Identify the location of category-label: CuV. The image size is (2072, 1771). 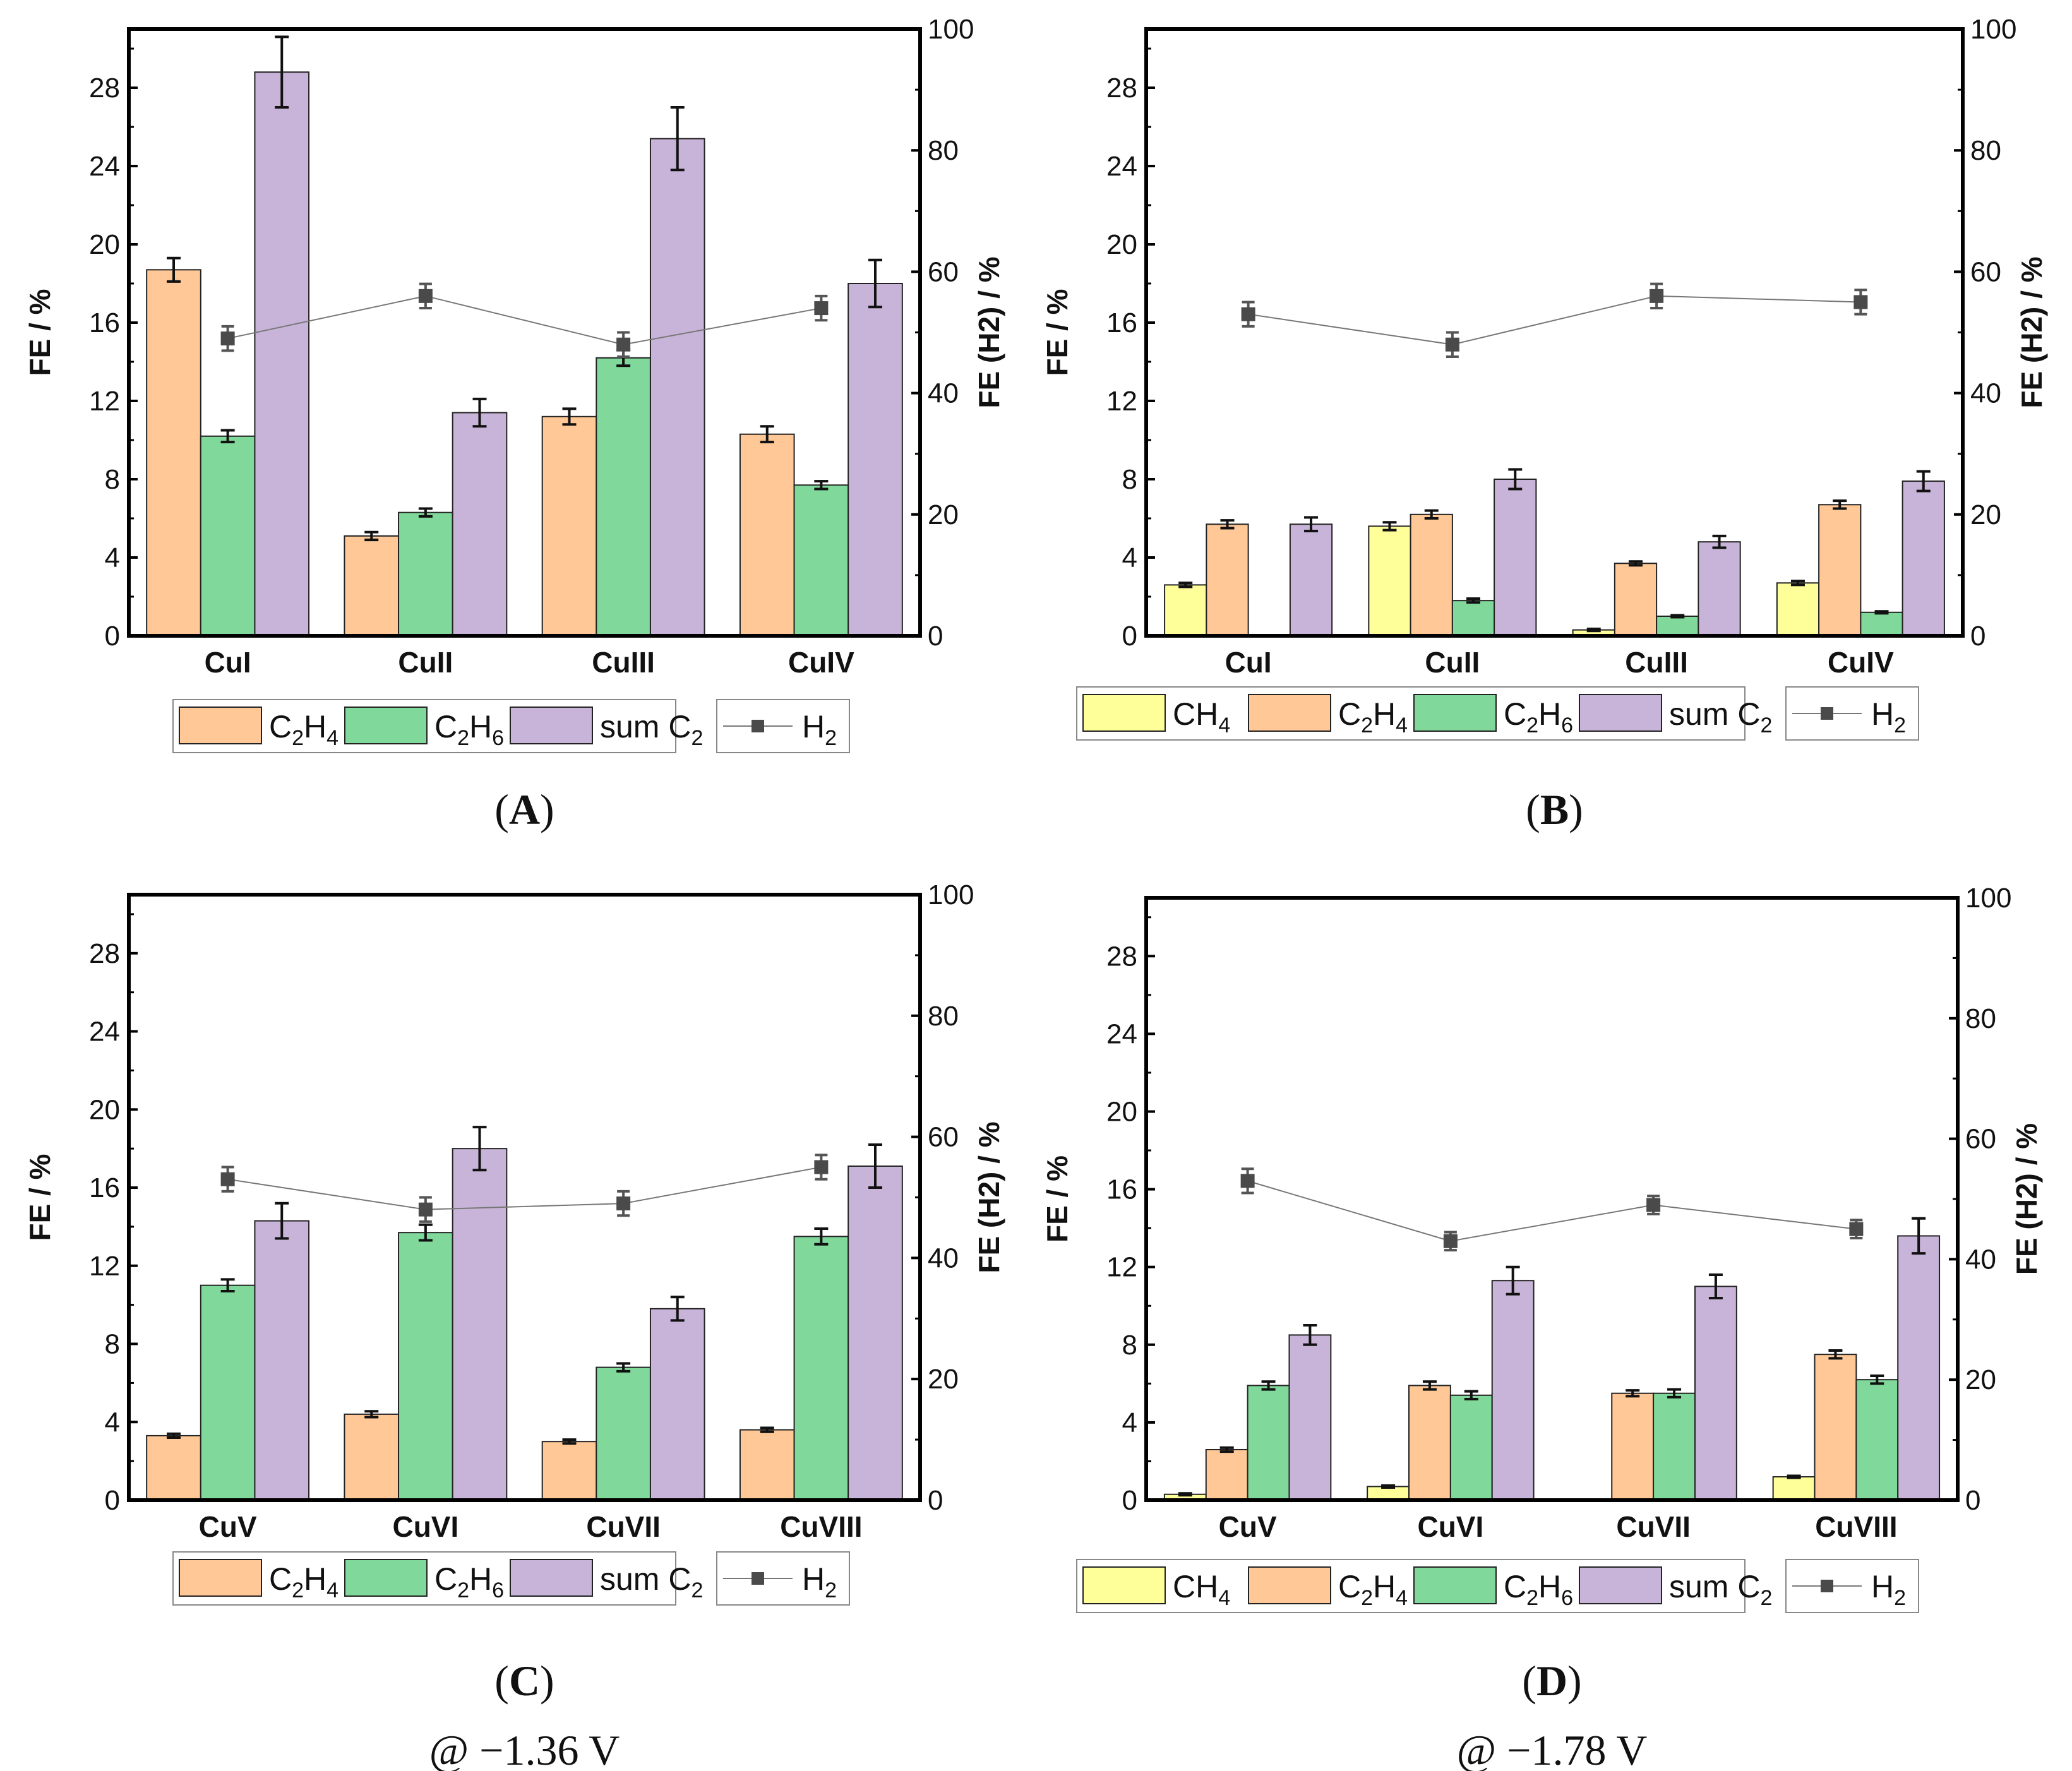
(228, 1526).